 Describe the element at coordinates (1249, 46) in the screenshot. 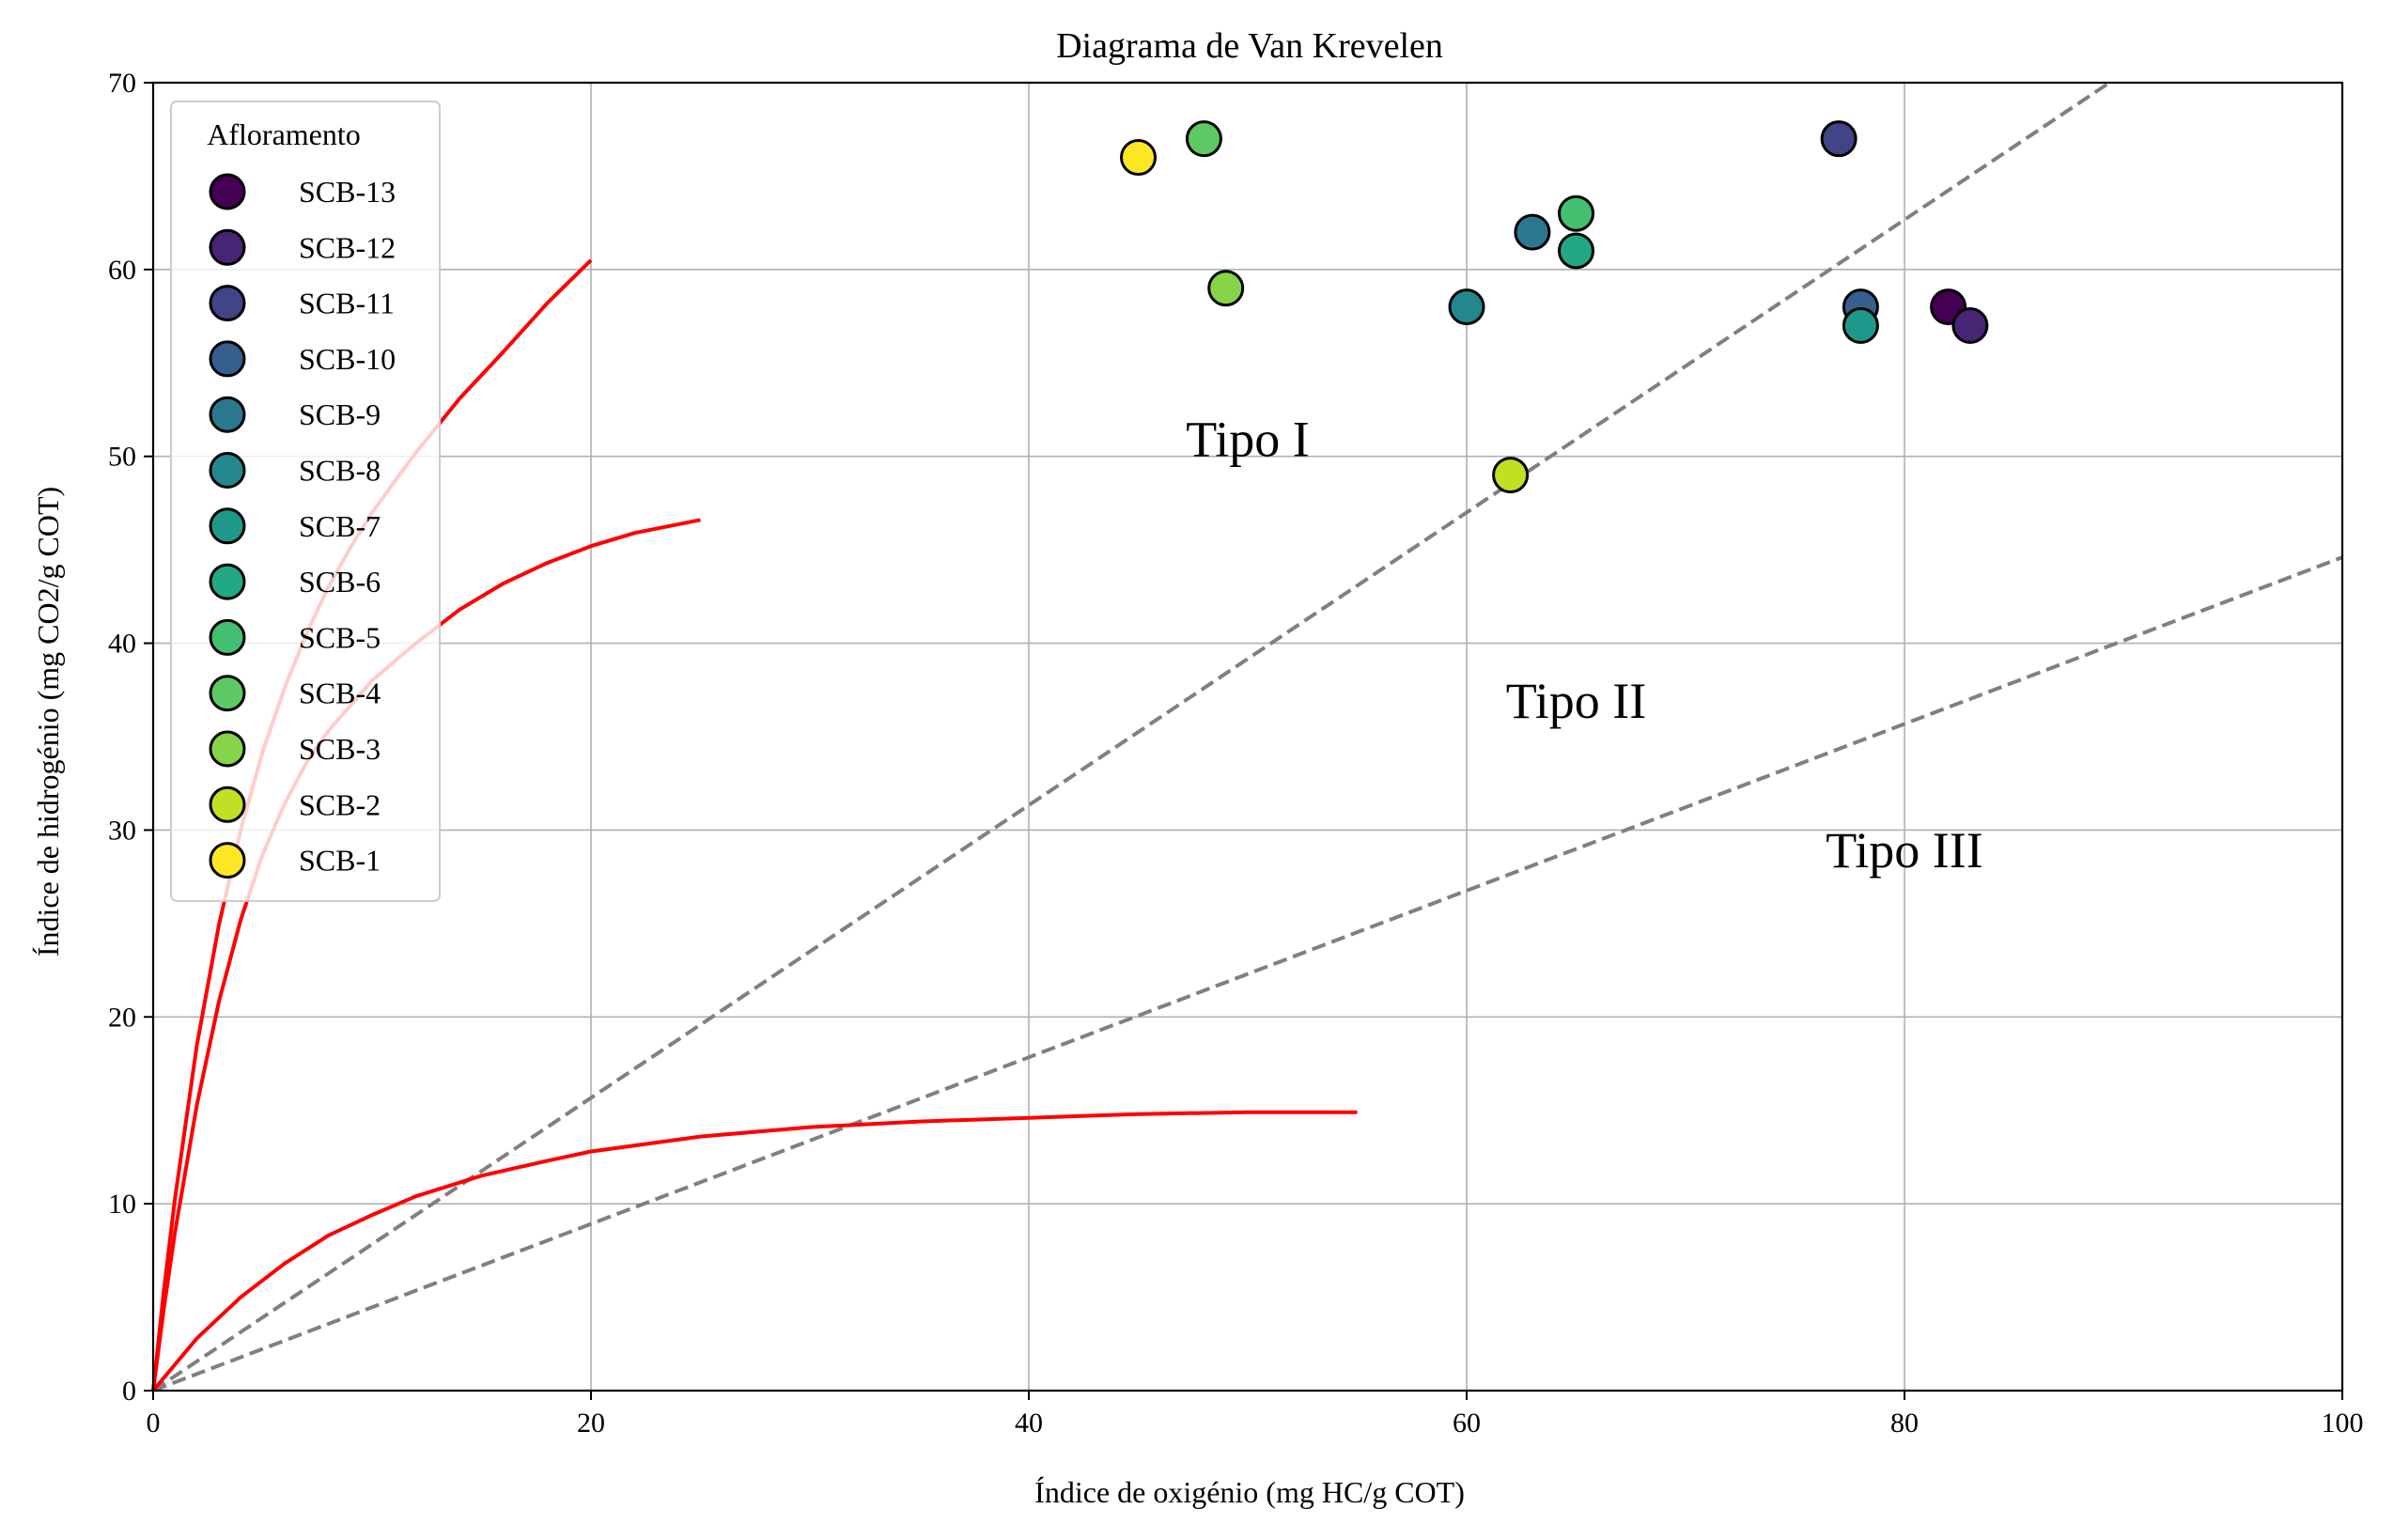

I see `chart-title: Diagrama de Van Krevelen` at that location.